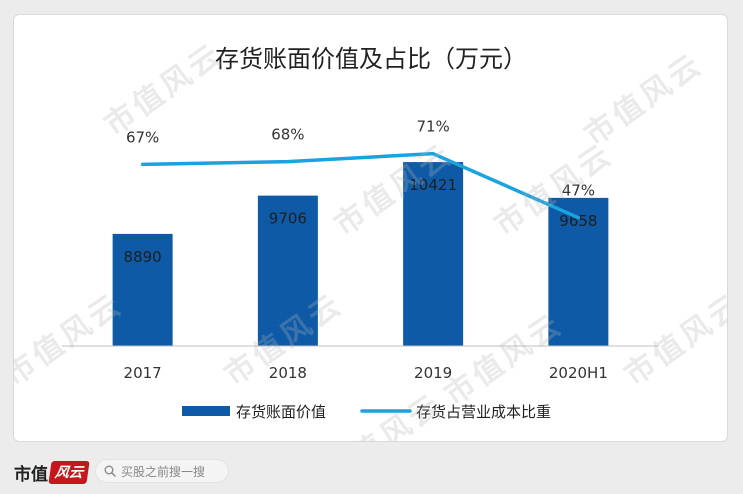 This screenshot has height=494, width=743. I want to click on bar-2019, so click(433, 254).